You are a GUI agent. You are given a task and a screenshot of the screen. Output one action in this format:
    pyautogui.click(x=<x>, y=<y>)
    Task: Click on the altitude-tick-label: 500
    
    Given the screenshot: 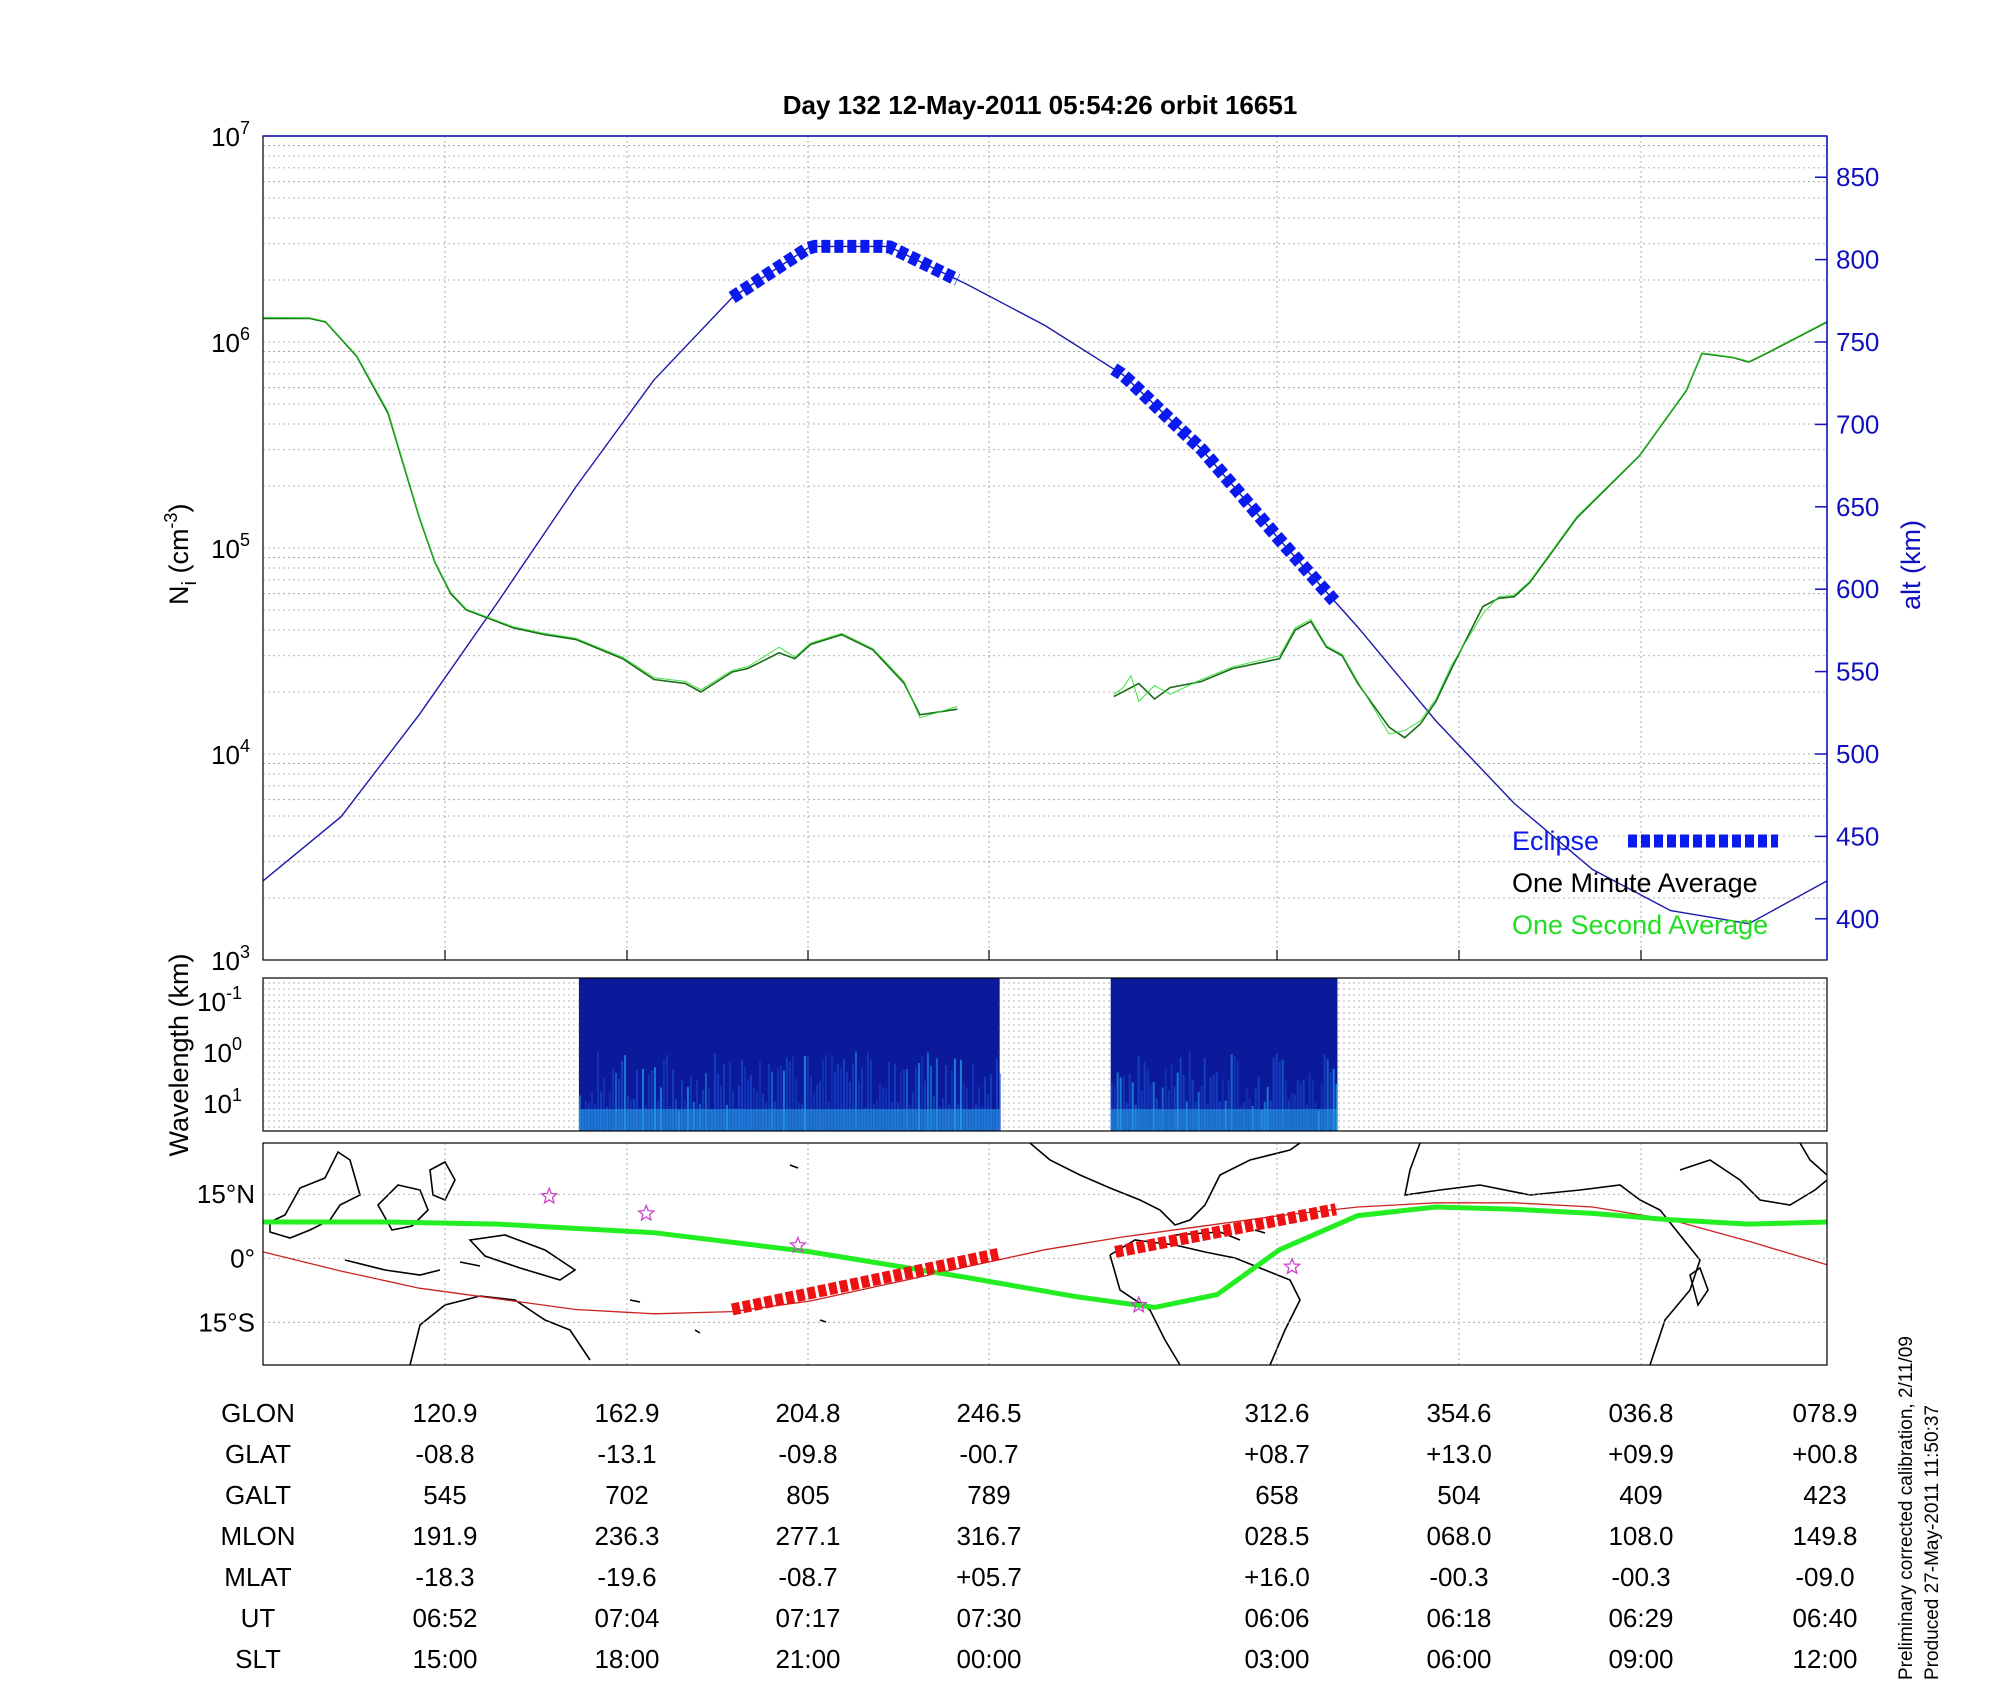 What is the action you would take?
    pyautogui.click(x=1857, y=754)
    